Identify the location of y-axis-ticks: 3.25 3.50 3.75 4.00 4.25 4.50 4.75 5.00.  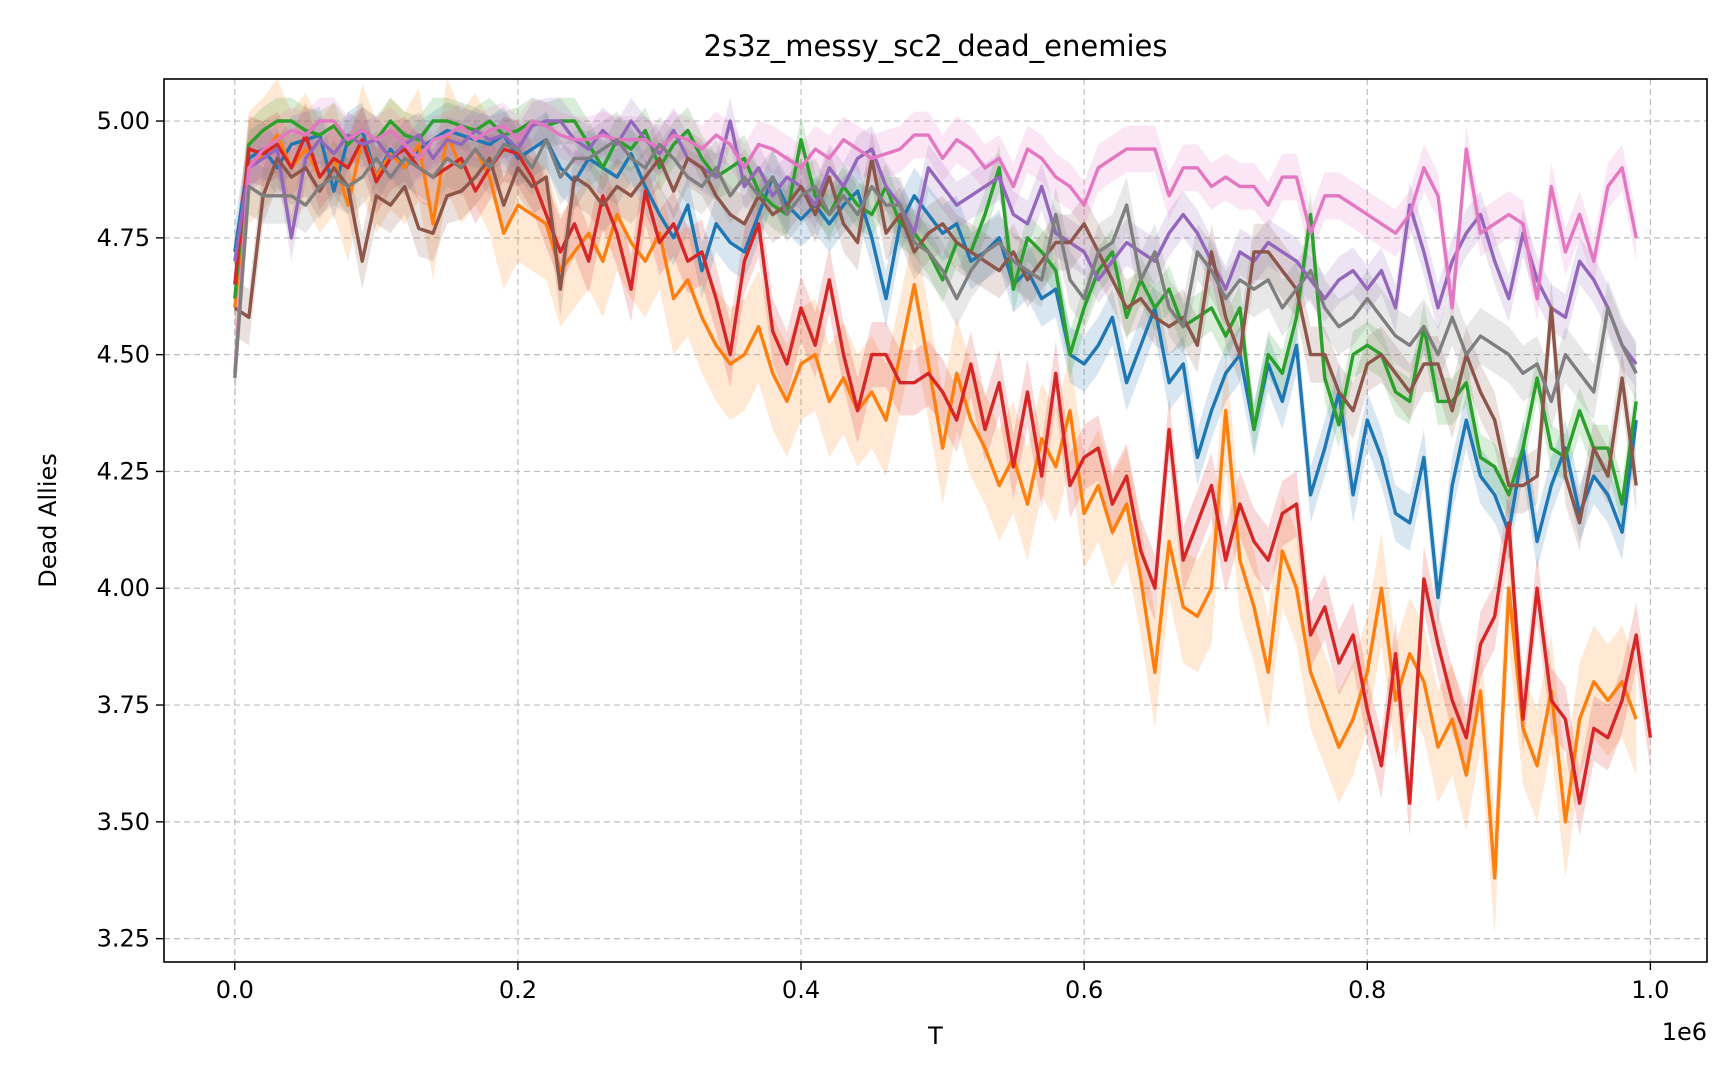
(130, 530).